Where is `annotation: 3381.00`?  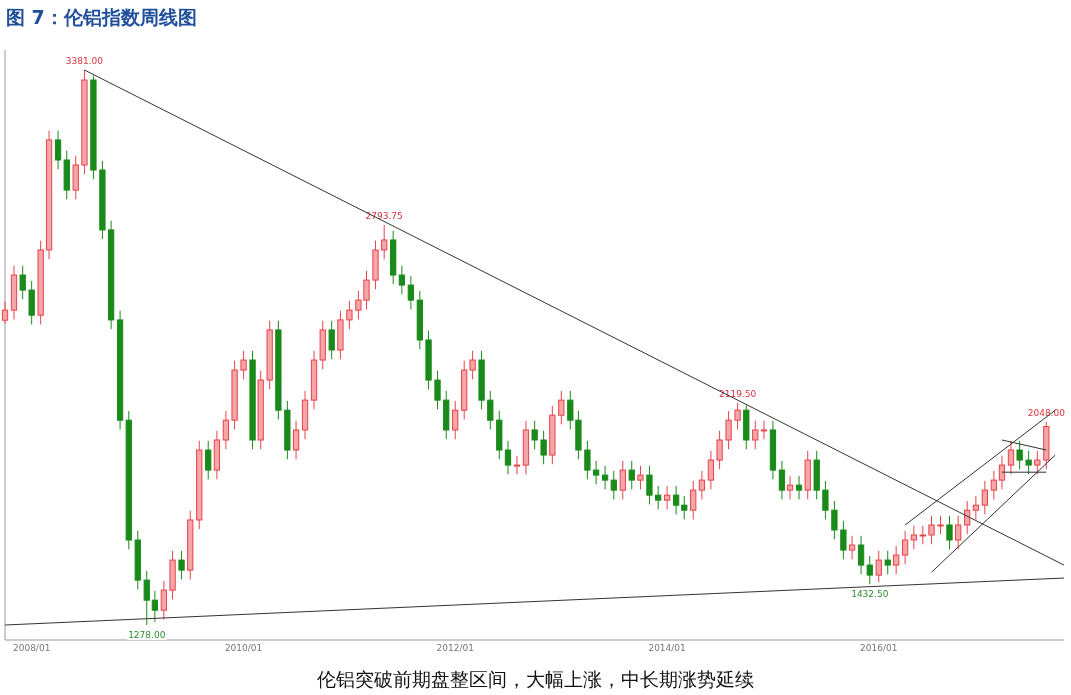
annotation: 3381.00 is located at coordinates (84, 61).